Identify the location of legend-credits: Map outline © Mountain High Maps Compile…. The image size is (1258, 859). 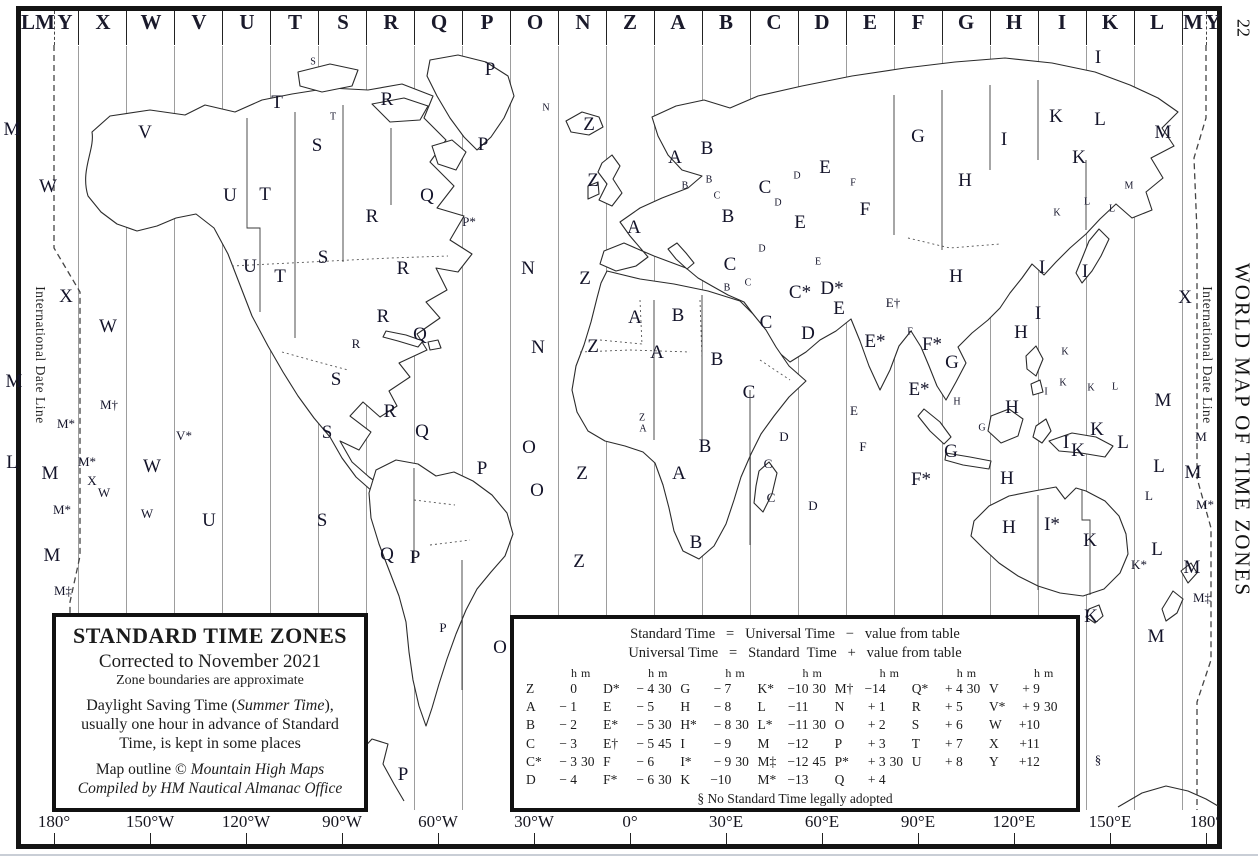
(210, 779).